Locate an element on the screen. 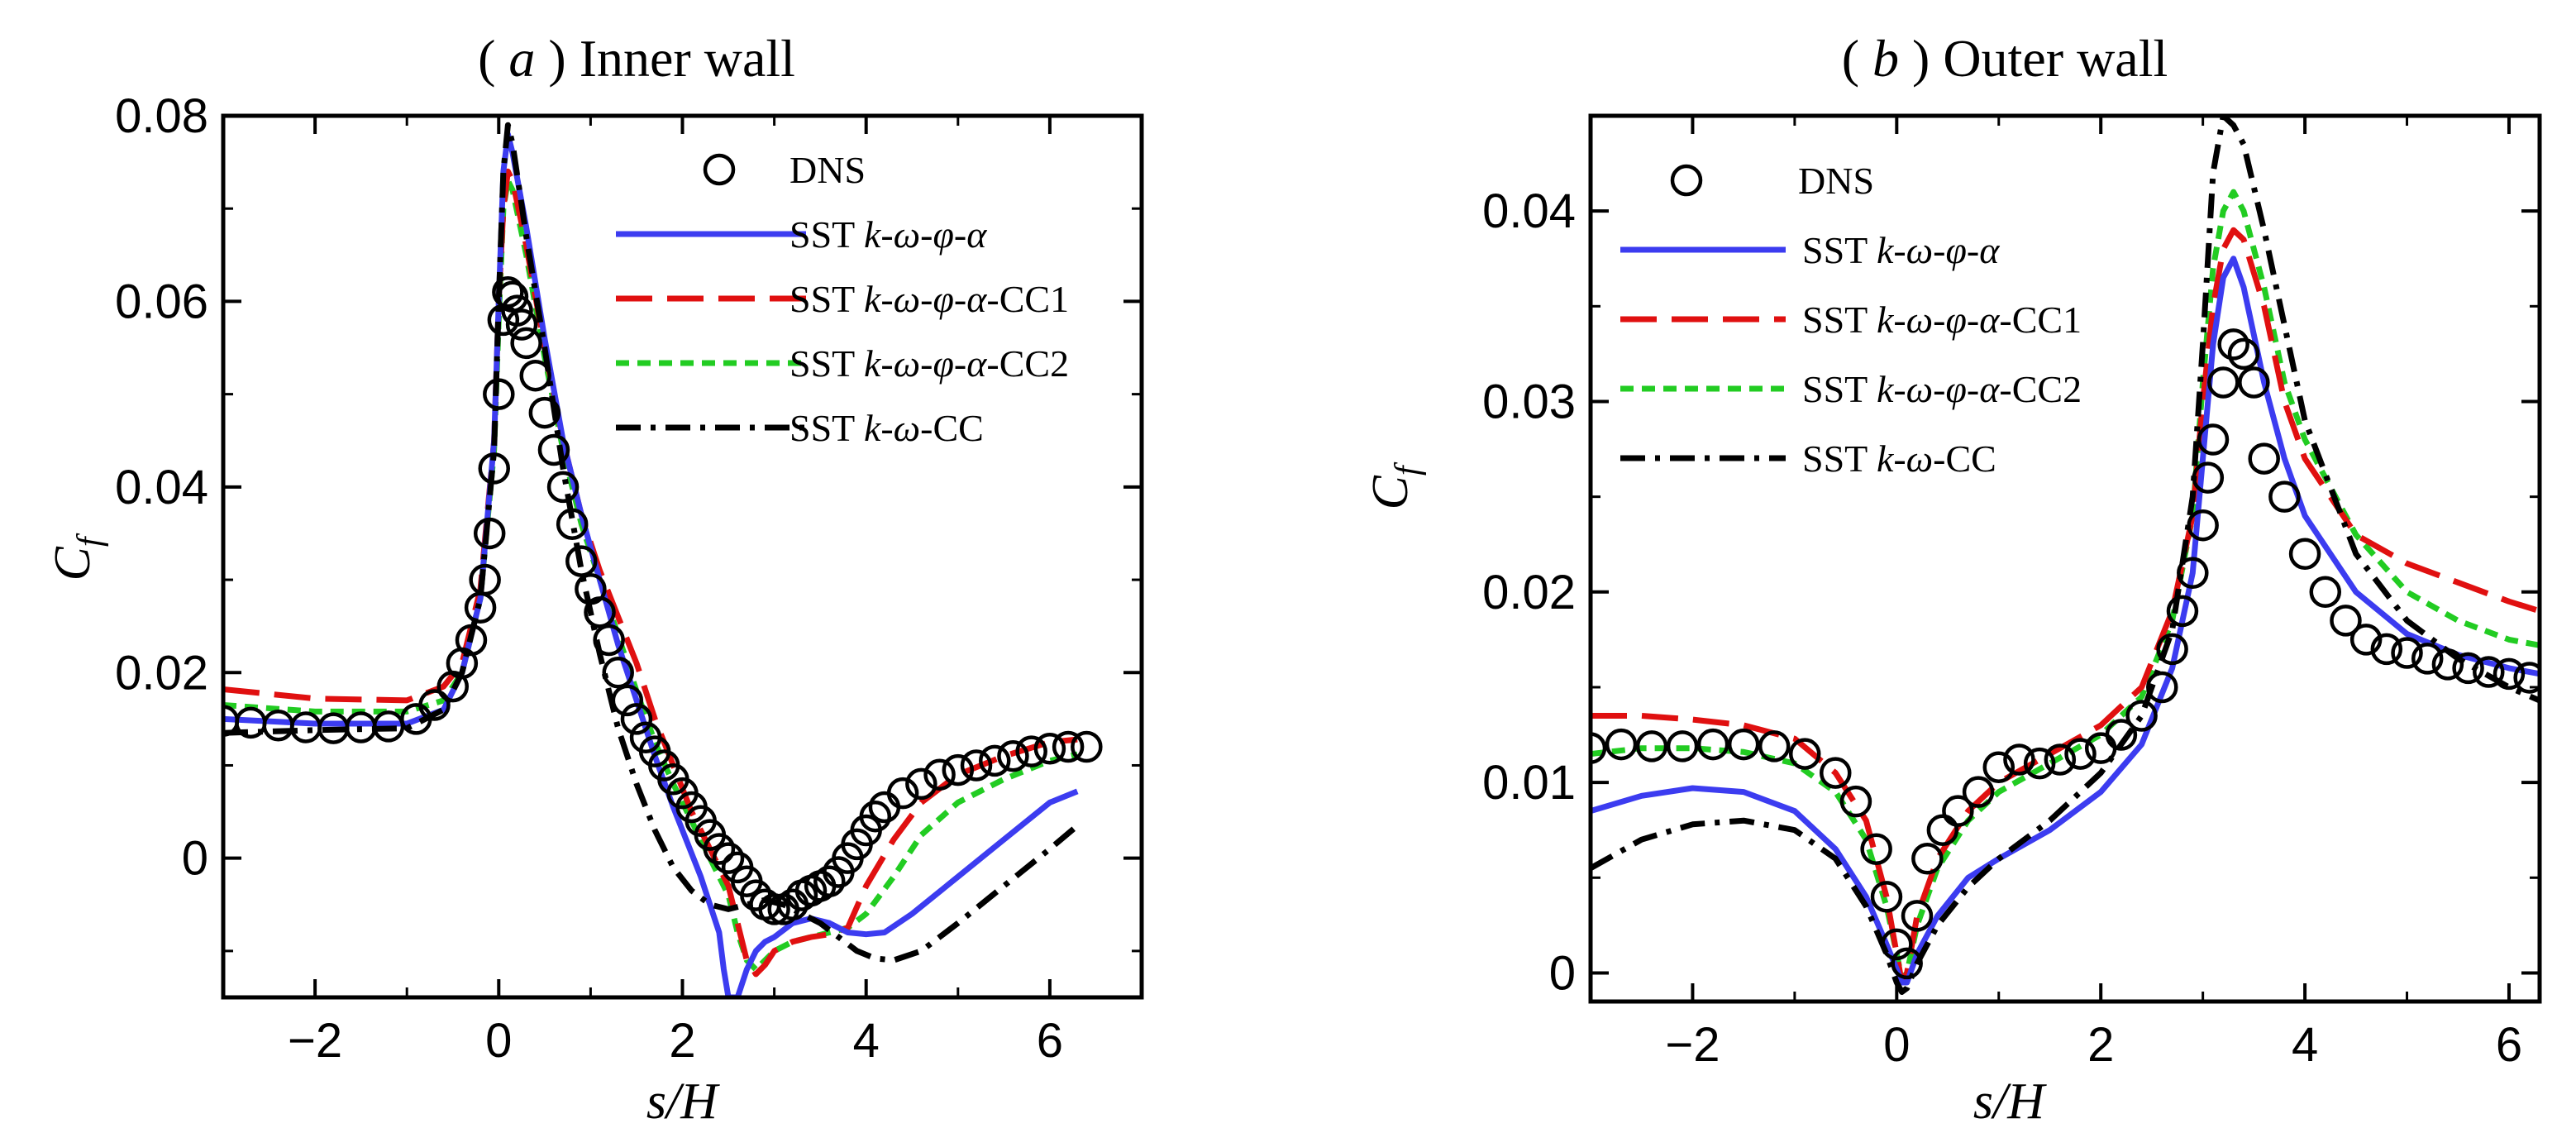 The height and width of the screenshot is (1133, 2576). x-tick-label: 6 is located at coordinates (1050, 1041).